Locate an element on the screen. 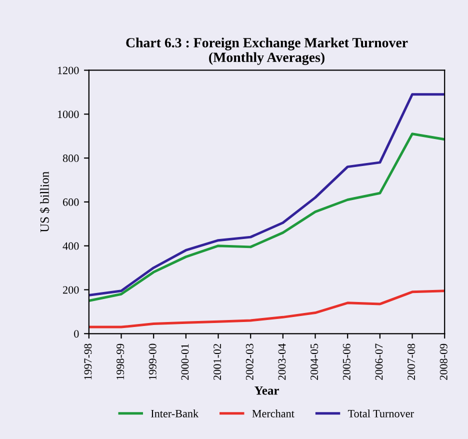  line-series is located at coordinates (266, 309).